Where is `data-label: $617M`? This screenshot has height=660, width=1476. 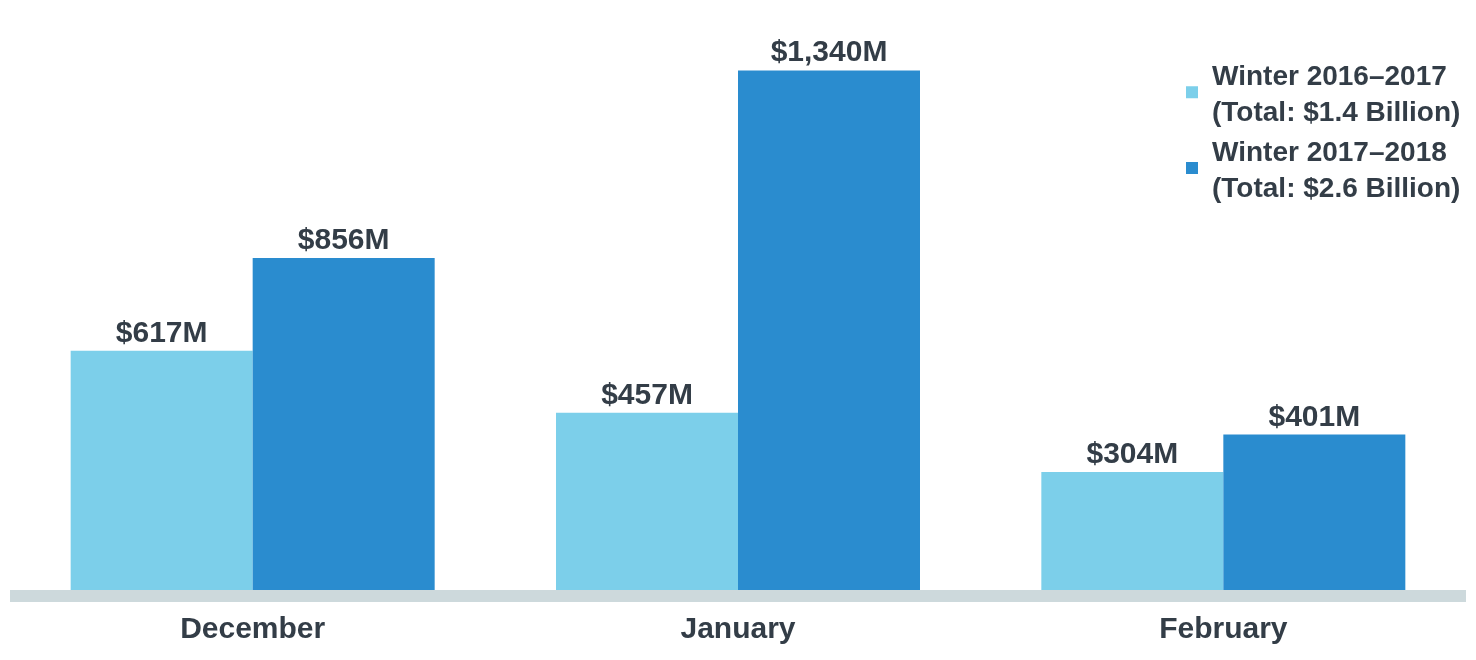 data-label: $617M is located at coordinates (161, 331).